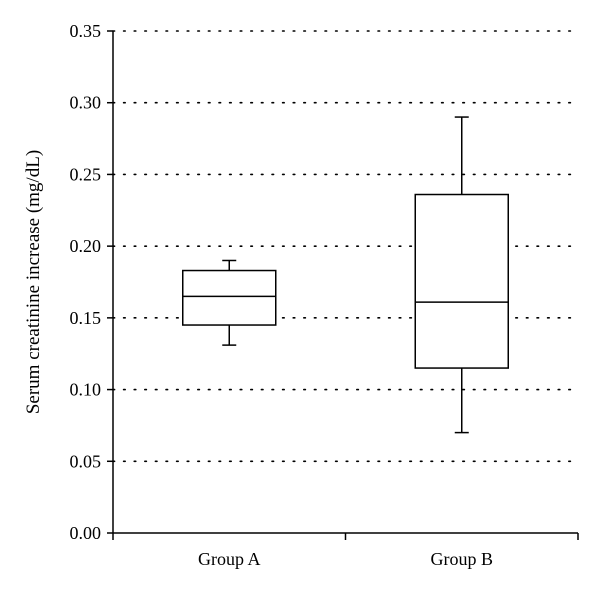 This screenshot has width=600, height=593. Describe the element at coordinates (86, 390) in the screenshot. I see `y-tick-label: 0.10` at that location.